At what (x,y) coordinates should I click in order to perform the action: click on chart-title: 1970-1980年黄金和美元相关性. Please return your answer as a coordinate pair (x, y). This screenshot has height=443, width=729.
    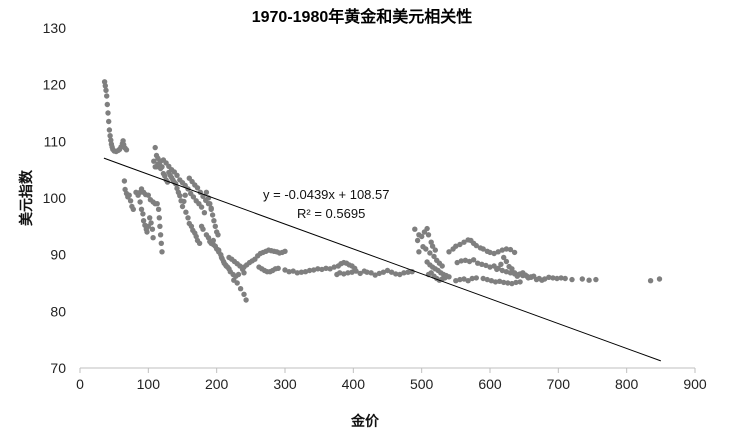
    Looking at the image, I should click on (362, 16).